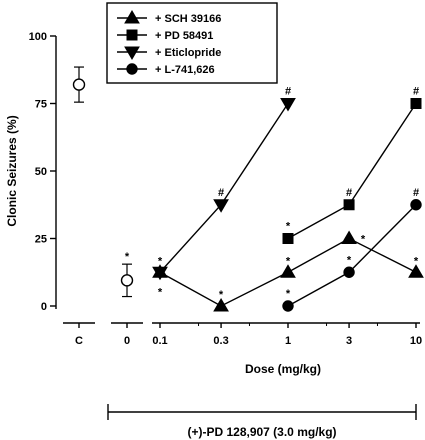  Describe the element at coordinates (41, 172) in the screenshot. I see `y-tick-label: 50` at that location.